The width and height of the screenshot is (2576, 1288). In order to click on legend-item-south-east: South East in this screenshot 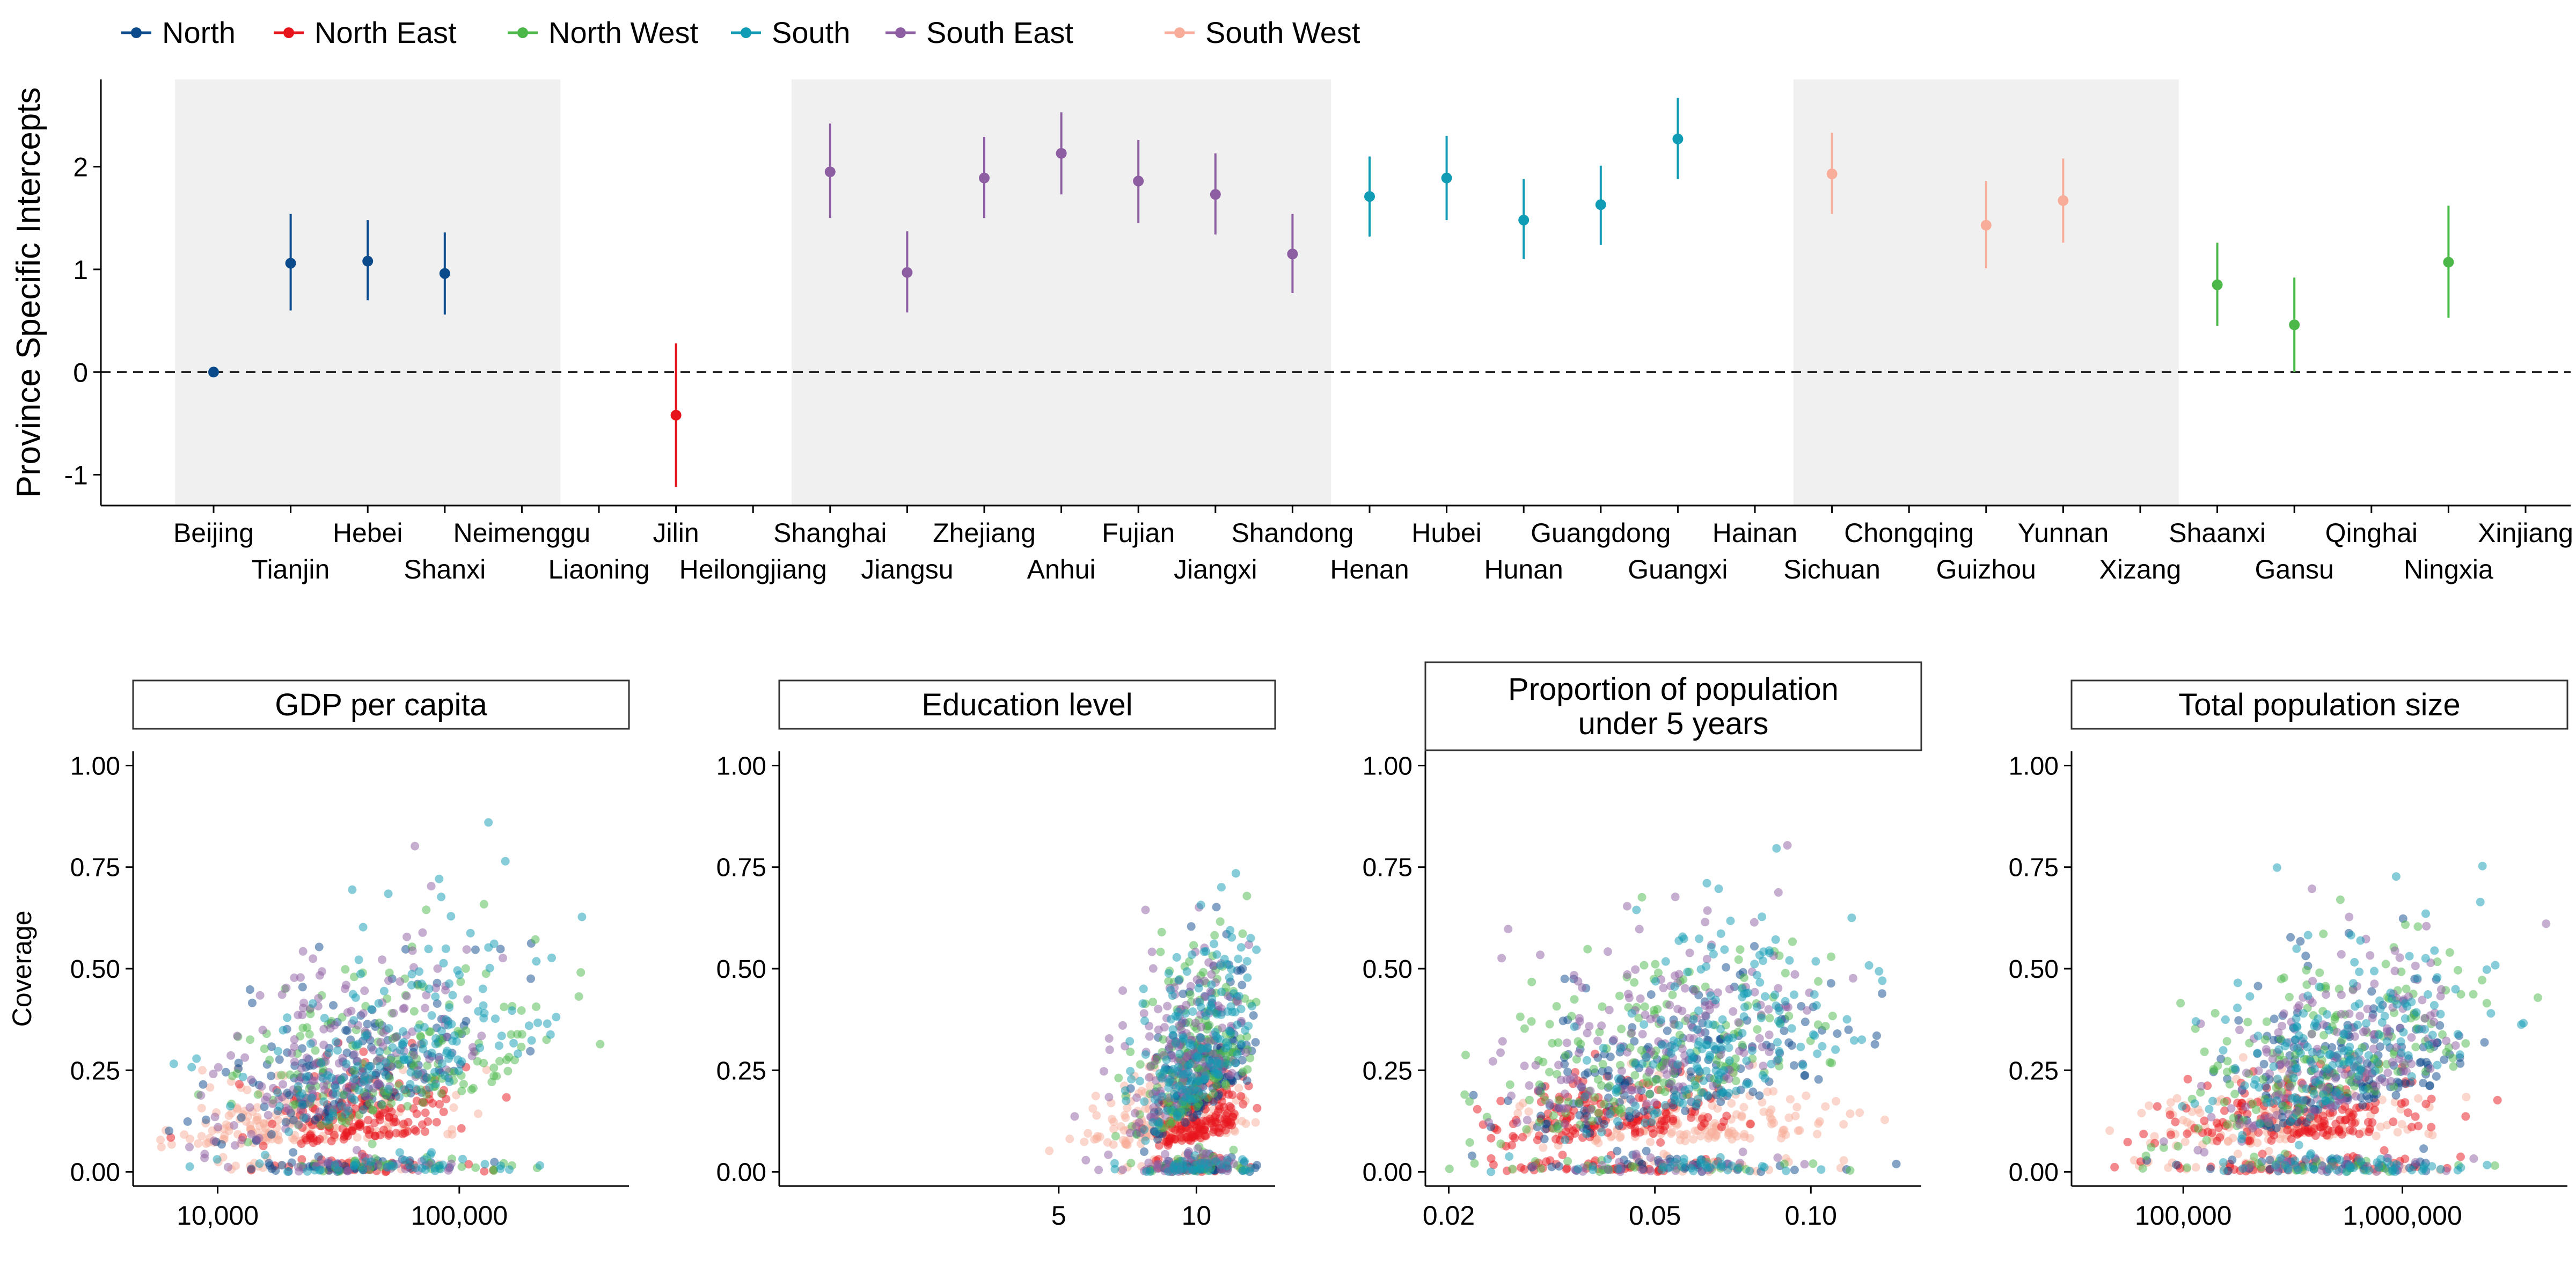, I will do `click(979, 32)`.